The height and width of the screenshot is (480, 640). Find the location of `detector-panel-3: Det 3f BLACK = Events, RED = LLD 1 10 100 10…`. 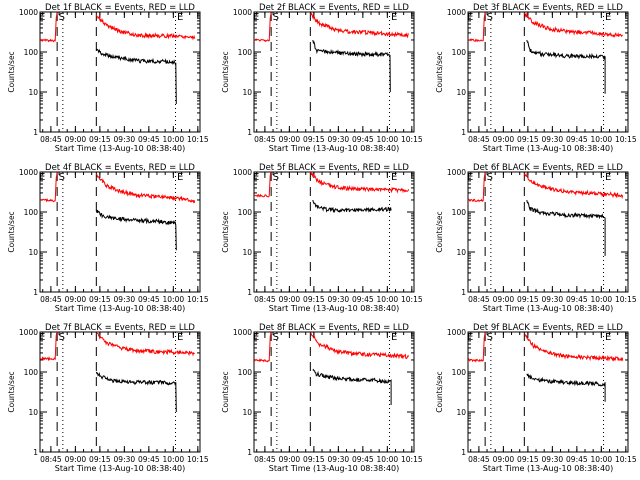

detector-panel-3: Det 3f BLACK = Events, RED = LLD 1 10 100 10… is located at coordinates (536, 78).